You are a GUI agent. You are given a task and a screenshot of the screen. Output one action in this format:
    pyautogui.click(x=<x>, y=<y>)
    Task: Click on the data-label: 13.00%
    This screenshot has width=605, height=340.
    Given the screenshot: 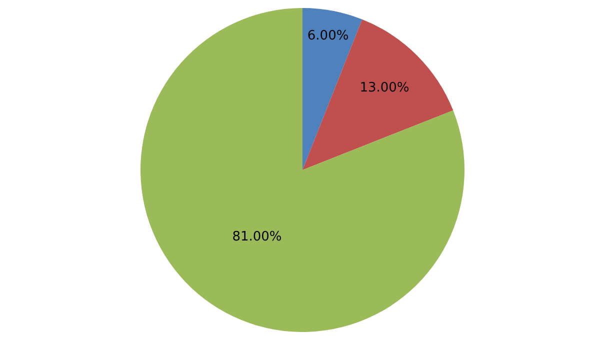 What is the action you would take?
    pyautogui.click(x=385, y=88)
    